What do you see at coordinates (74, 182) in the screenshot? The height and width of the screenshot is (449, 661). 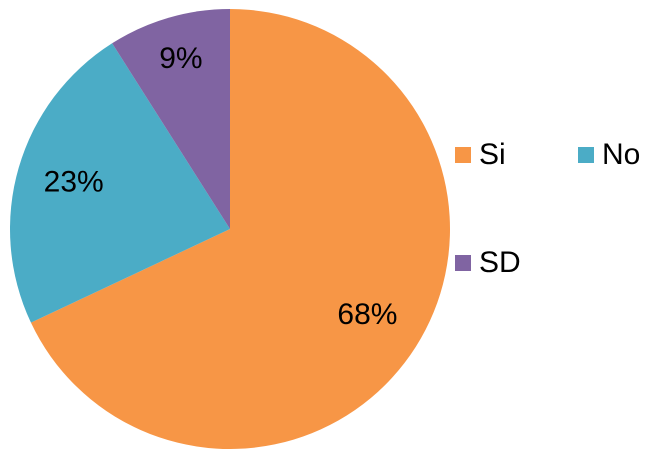 I see `data-label: 23%` at bounding box center [74, 182].